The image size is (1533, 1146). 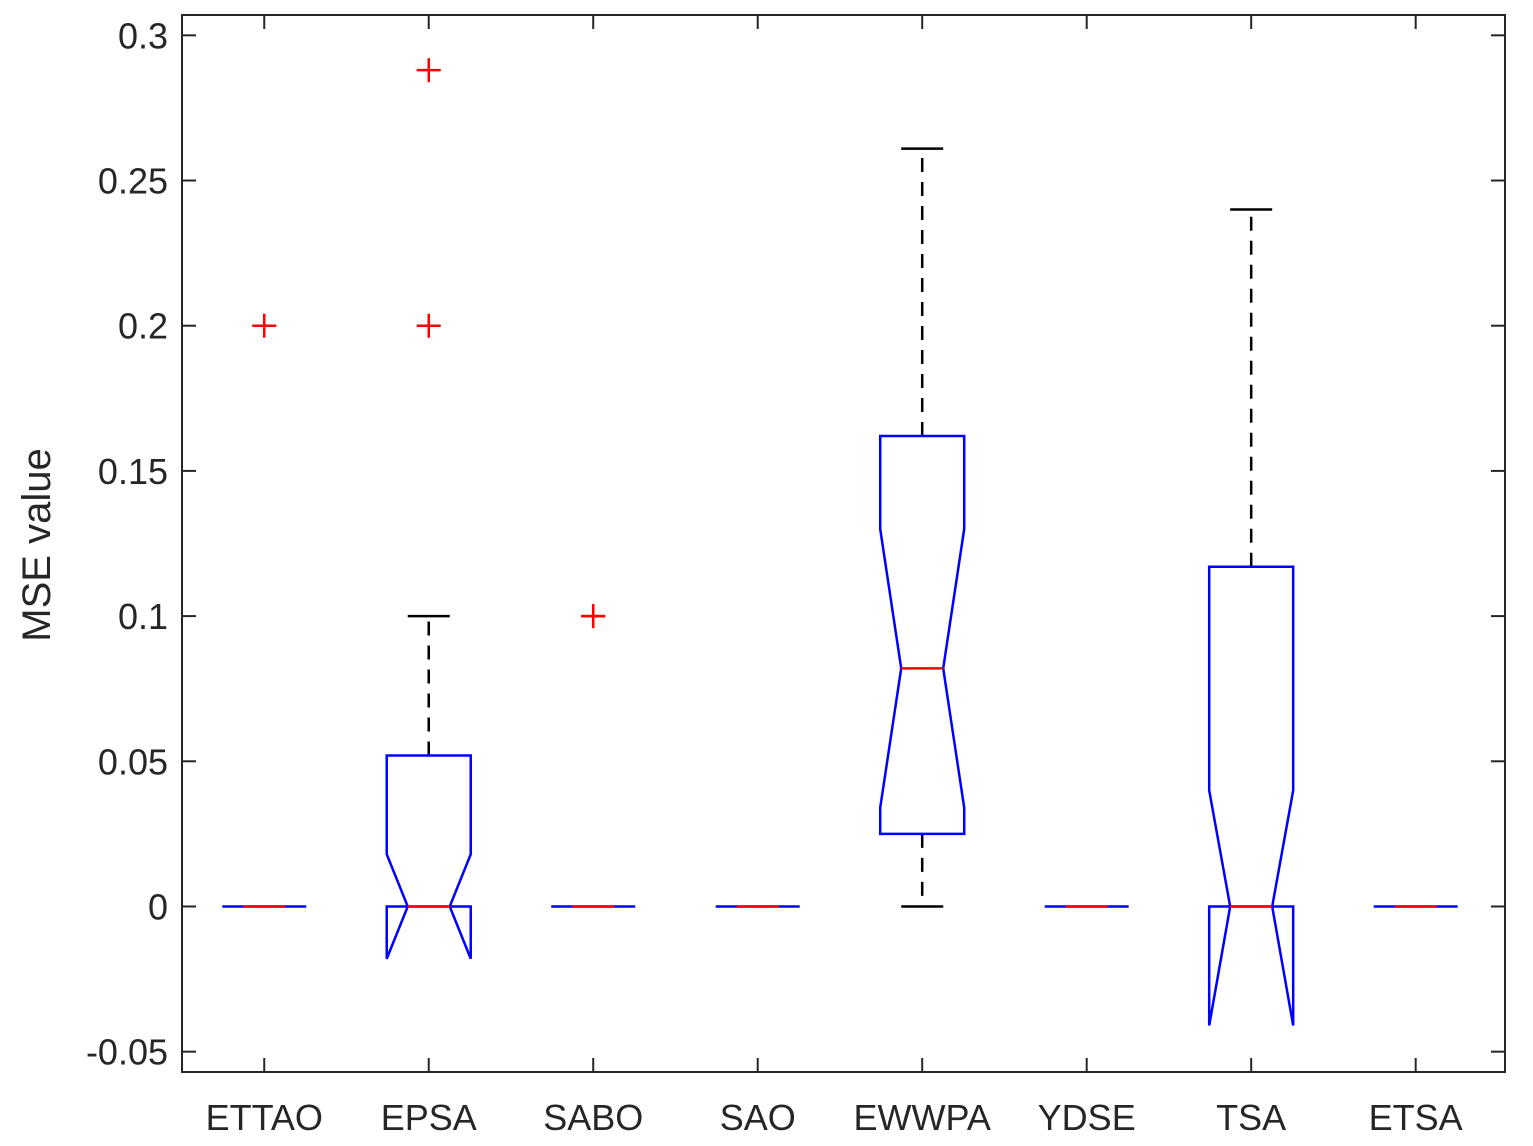 What do you see at coordinates (133, 761) in the screenshot?
I see `y-tick-label: 0.05` at bounding box center [133, 761].